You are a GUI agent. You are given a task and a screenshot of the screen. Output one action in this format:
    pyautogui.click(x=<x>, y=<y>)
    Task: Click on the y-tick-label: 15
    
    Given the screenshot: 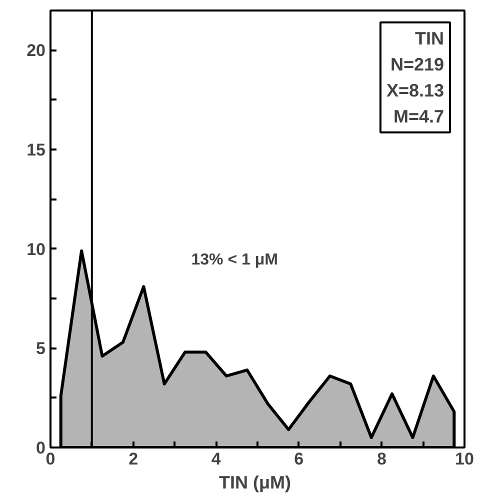 What is the action you would take?
    pyautogui.click(x=36, y=150)
    